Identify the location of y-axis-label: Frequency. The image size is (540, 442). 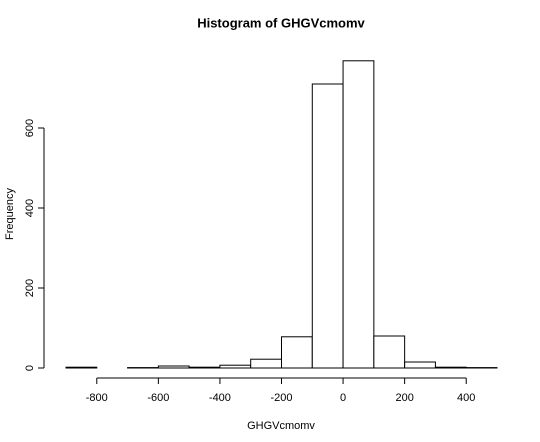
(10, 214).